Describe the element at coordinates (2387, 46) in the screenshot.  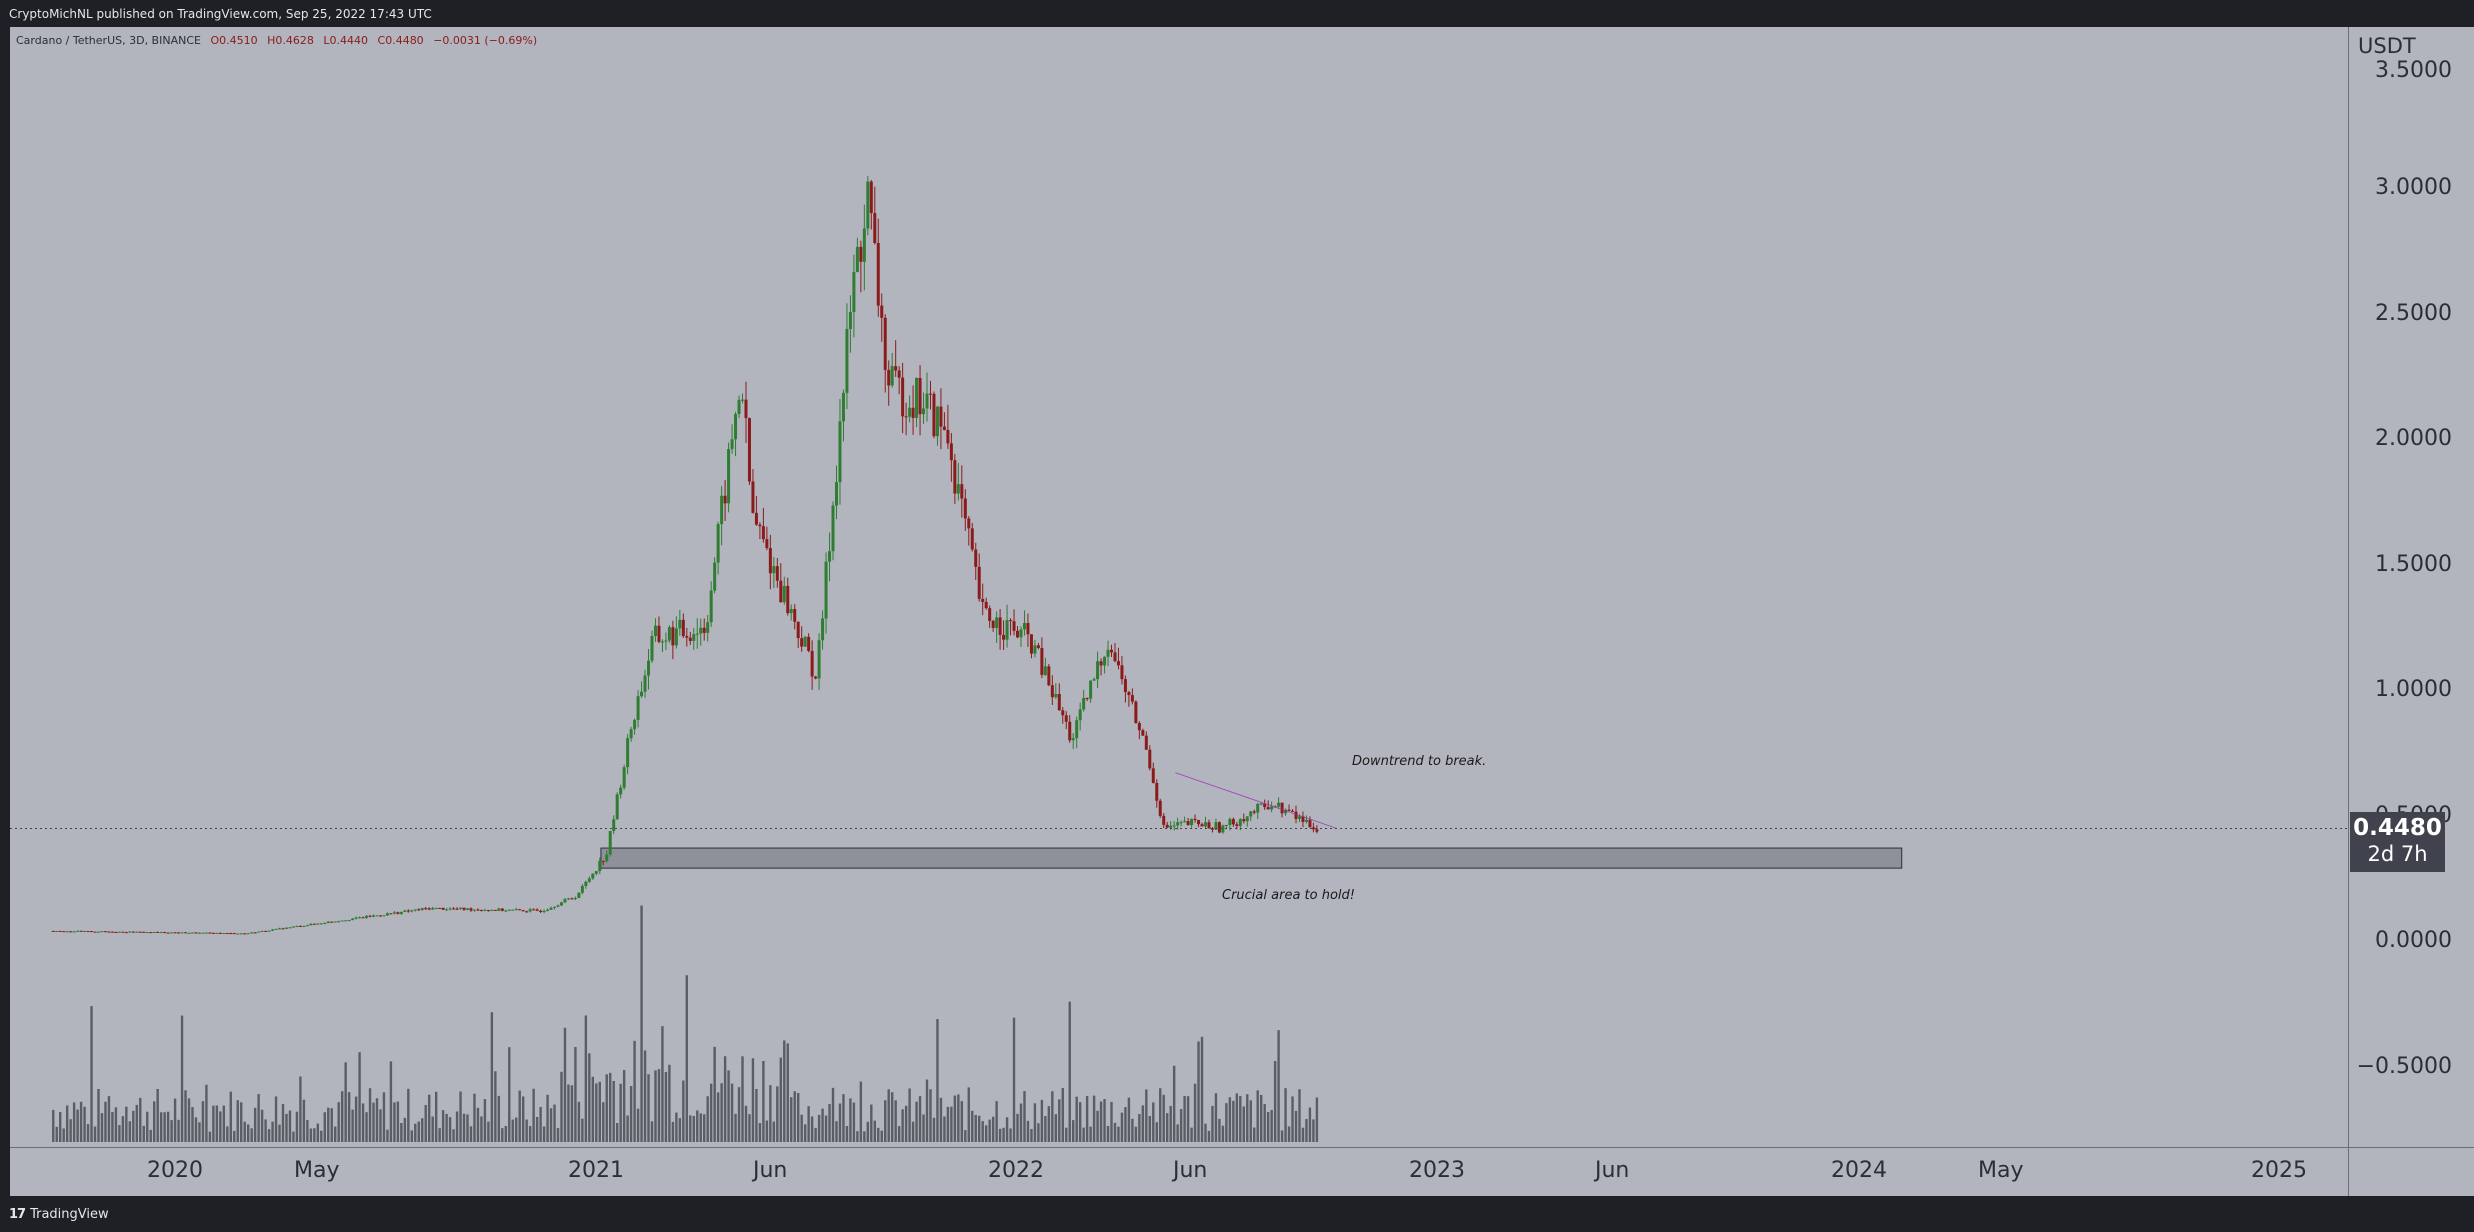
I see `price-unit-label: USDT` at that location.